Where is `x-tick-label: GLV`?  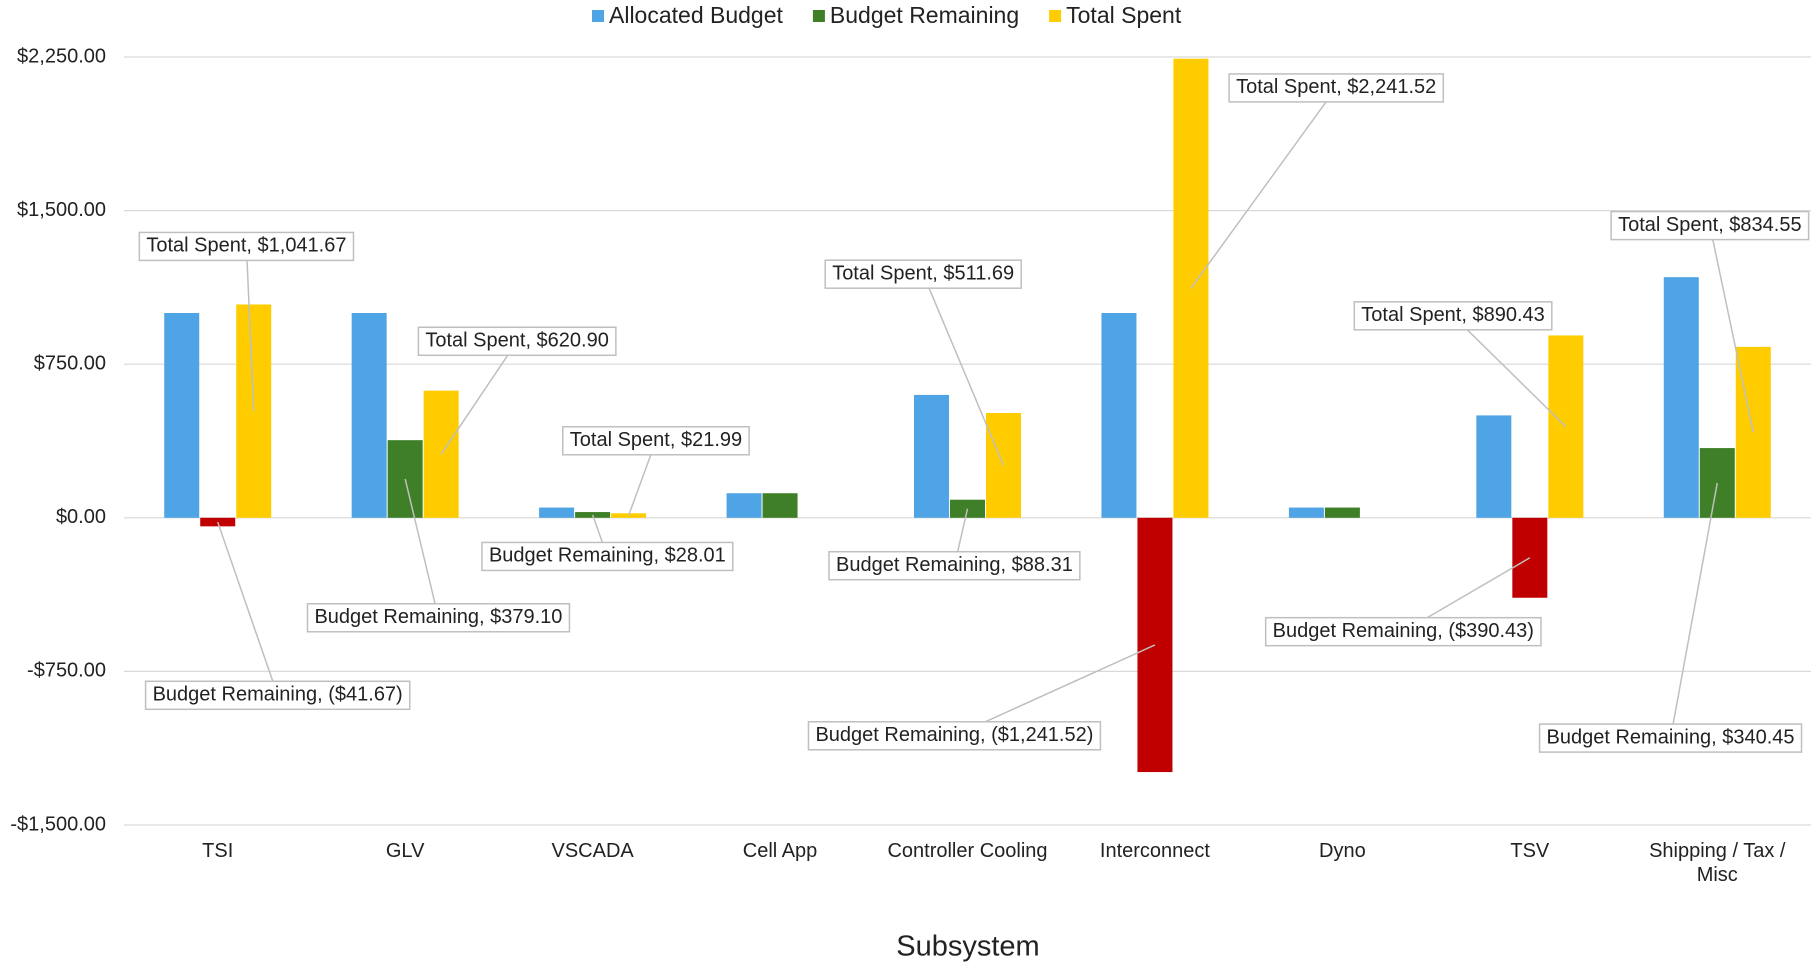
x-tick-label: GLV is located at coordinates (405, 851).